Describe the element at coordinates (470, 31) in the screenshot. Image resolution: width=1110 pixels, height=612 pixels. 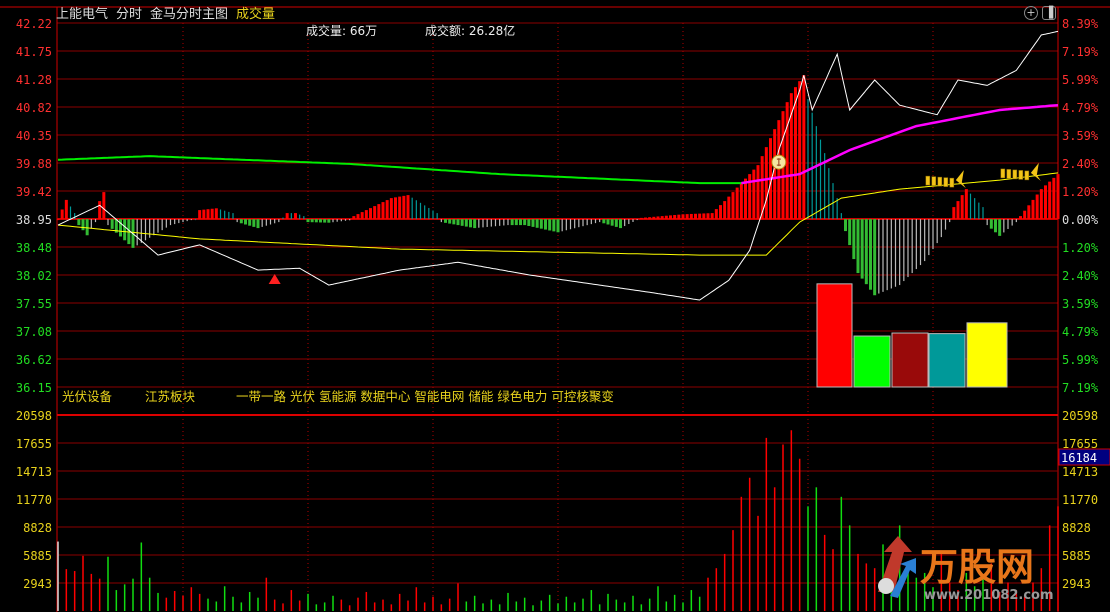
I see `amount-readout: 成交额: 26.28亿` at that location.